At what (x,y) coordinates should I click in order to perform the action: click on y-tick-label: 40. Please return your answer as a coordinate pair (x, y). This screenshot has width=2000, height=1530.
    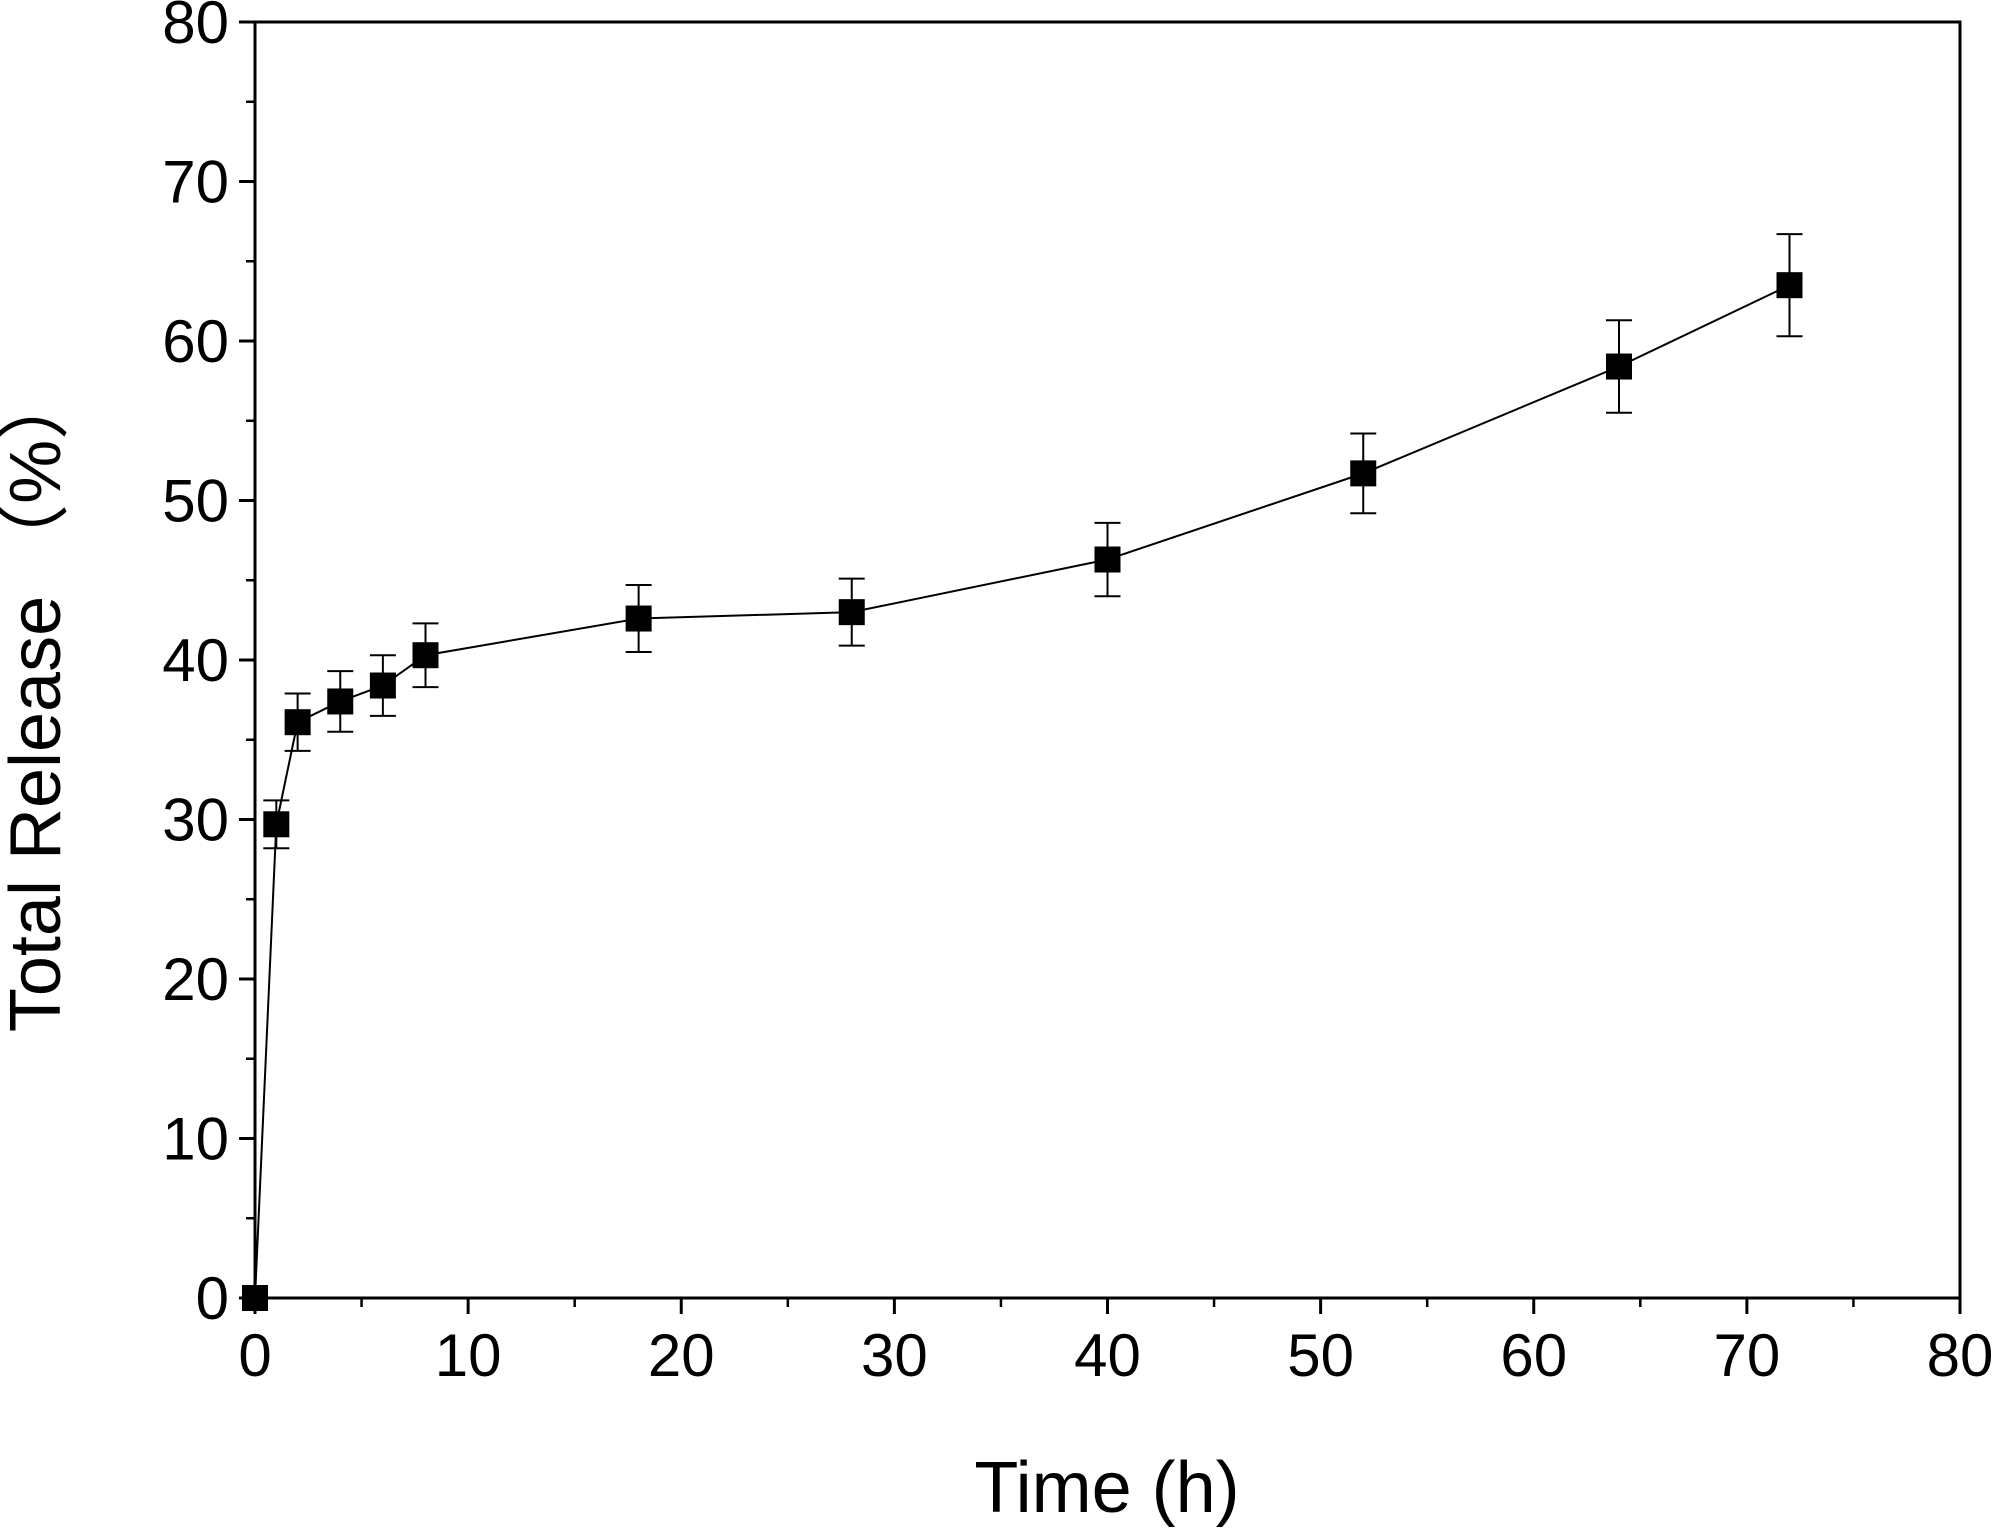
    Looking at the image, I should click on (195, 660).